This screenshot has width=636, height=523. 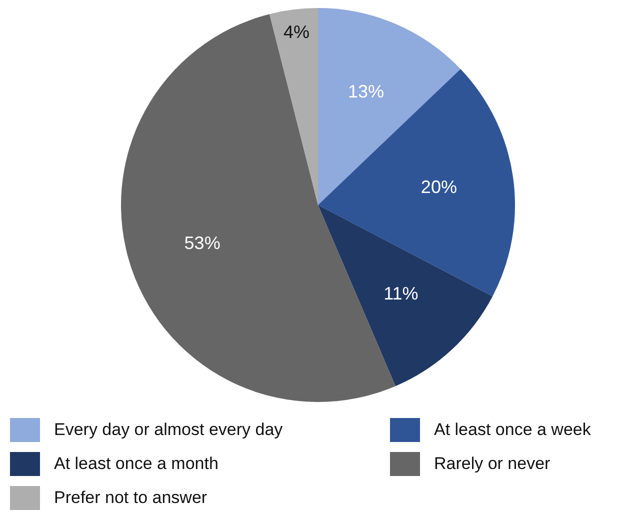 I want to click on legend-label: Rarely or never, so click(x=492, y=464).